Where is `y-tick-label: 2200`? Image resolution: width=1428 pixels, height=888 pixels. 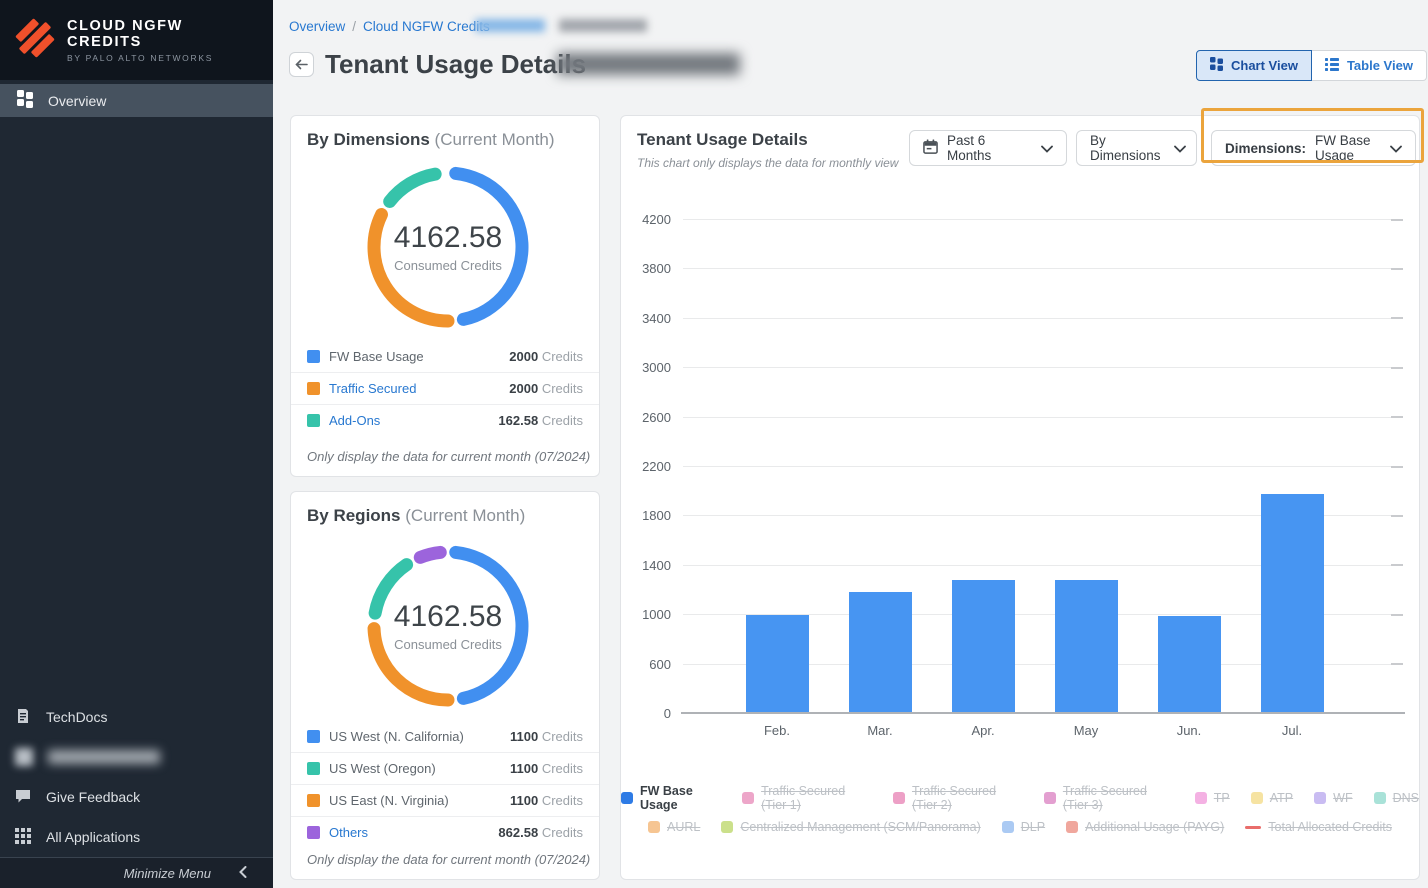 y-tick-label: 2200 is located at coordinates (656, 466).